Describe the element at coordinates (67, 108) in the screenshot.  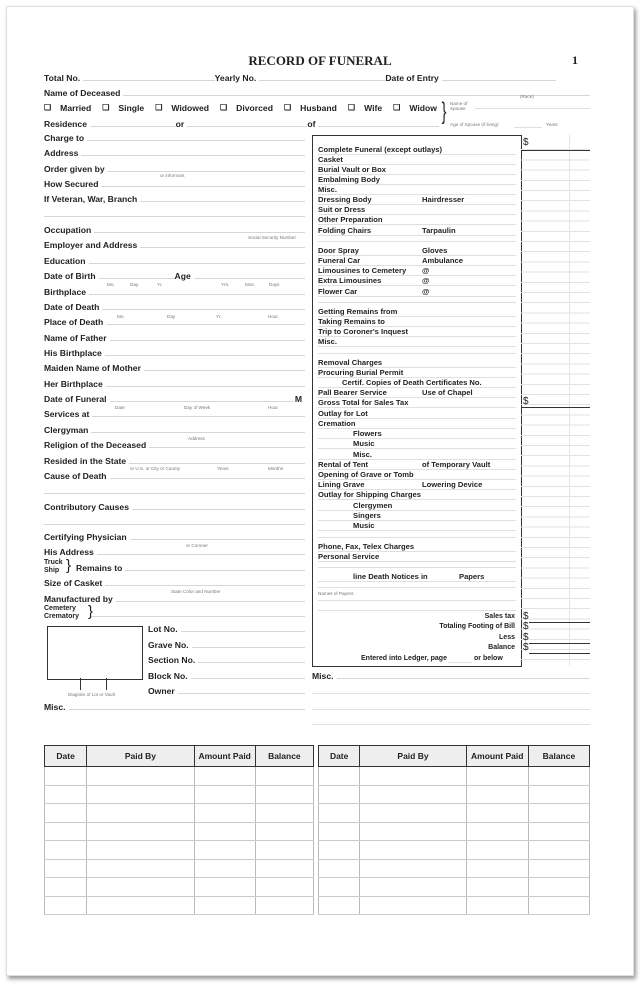
I see `marital-option-married: ❑ Married` at that location.